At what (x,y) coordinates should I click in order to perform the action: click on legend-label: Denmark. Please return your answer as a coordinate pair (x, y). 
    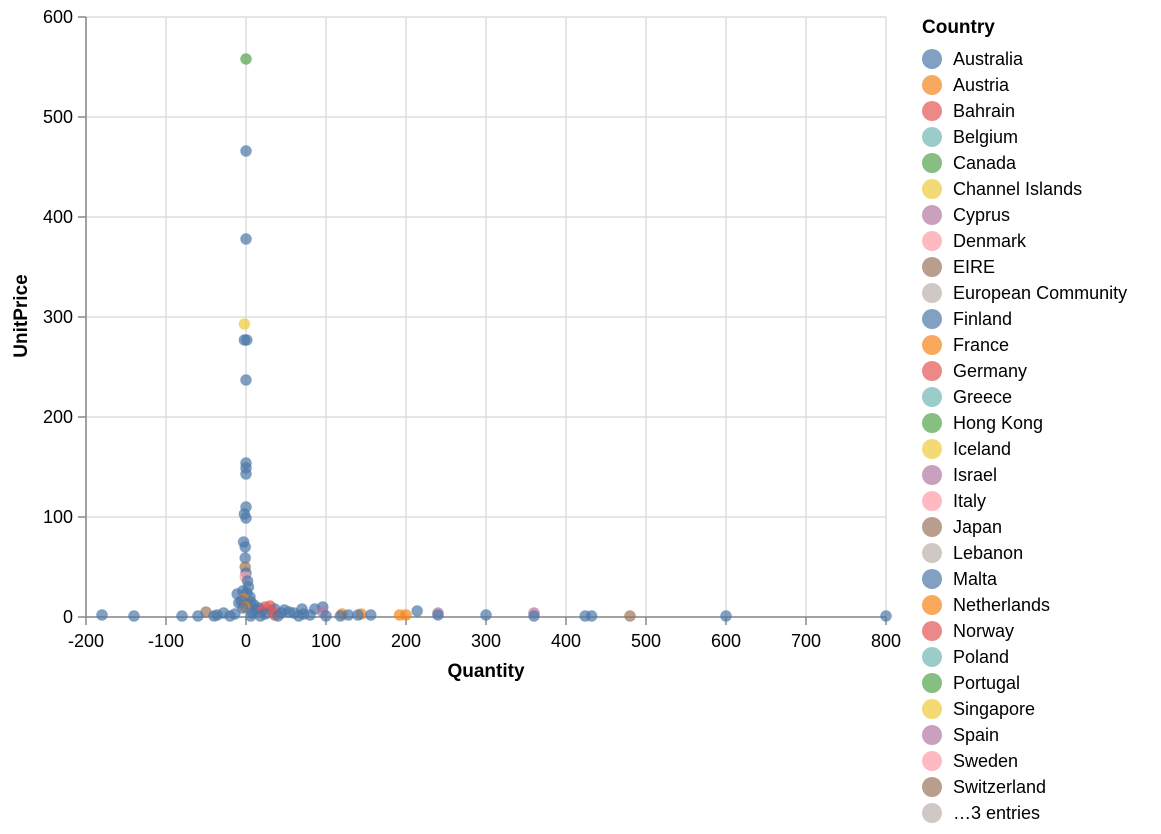
    Looking at the image, I should click on (990, 241).